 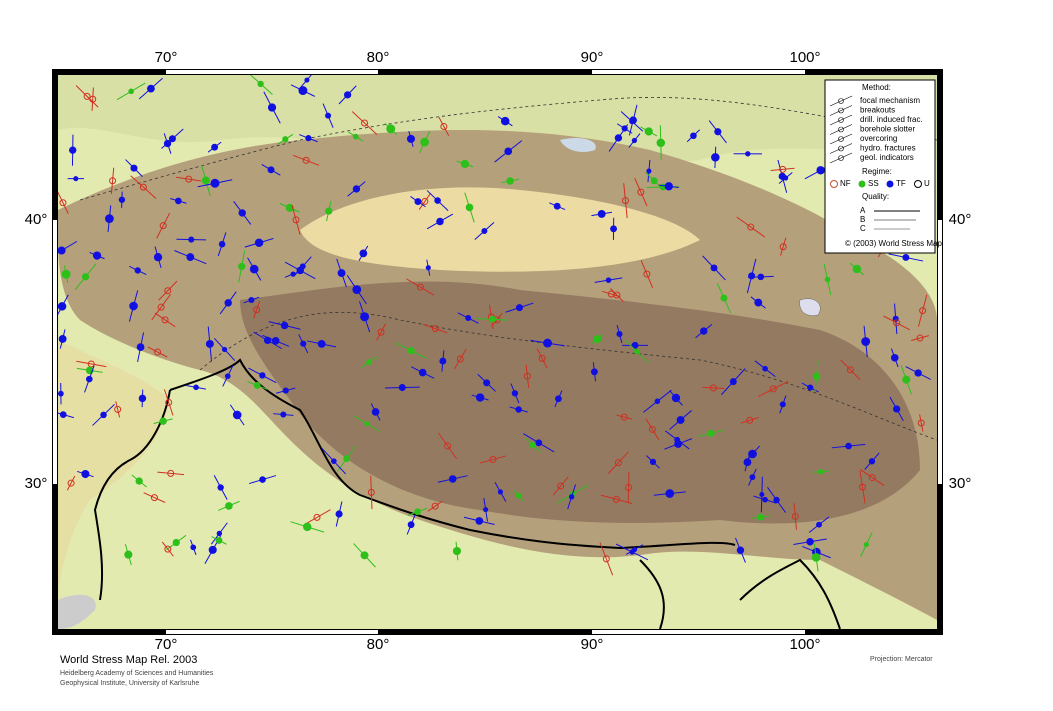 I want to click on lon-label: 90°, so click(x=592, y=57).